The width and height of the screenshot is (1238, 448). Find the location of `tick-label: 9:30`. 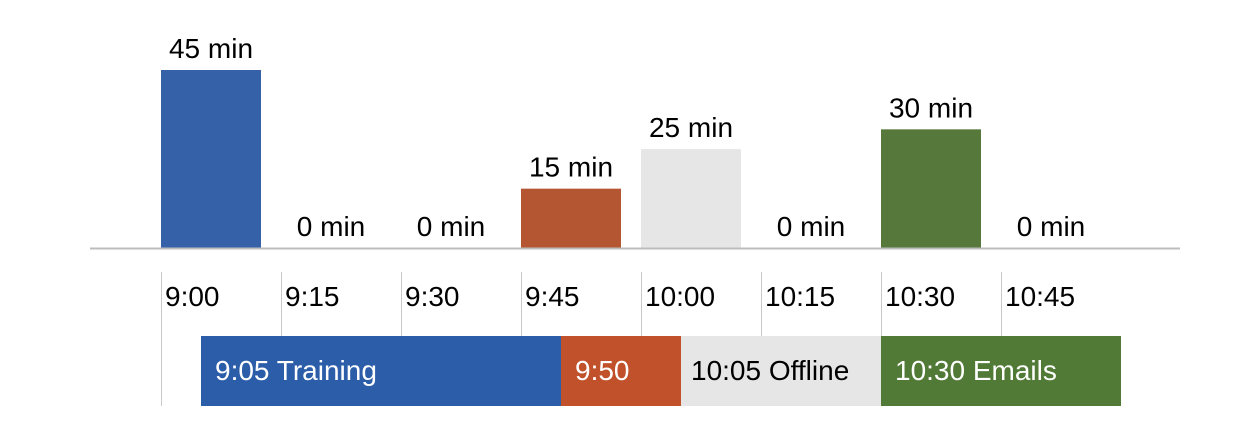

tick-label: 9:30 is located at coordinates (432, 296).